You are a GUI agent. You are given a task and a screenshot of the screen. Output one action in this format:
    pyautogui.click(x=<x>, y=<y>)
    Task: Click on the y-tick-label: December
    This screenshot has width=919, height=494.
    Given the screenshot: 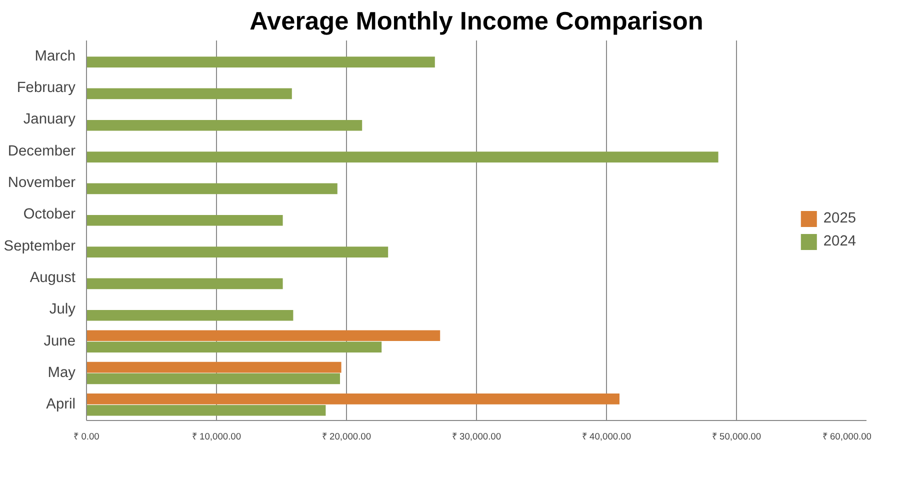 What is the action you would take?
    pyautogui.click(x=42, y=151)
    